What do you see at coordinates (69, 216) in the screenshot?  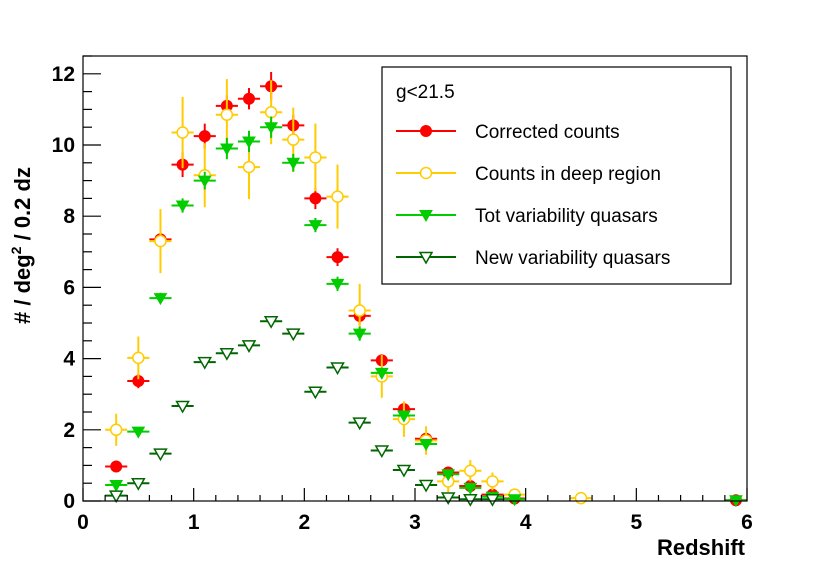 I see `y-tick-label: 8` at bounding box center [69, 216].